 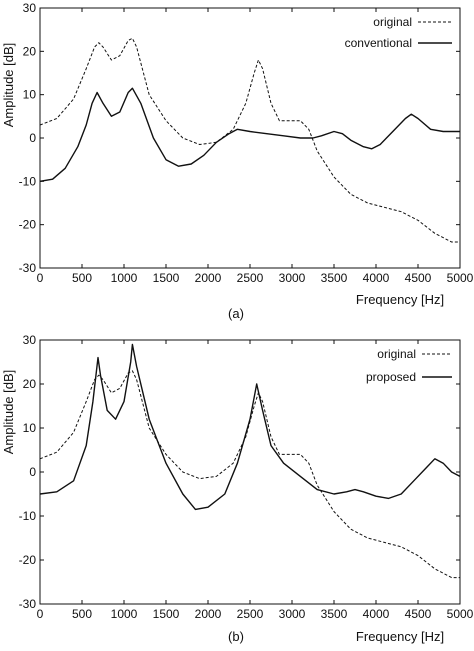 I want to click on y-tick-label-b: 20, so click(x=30, y=384).